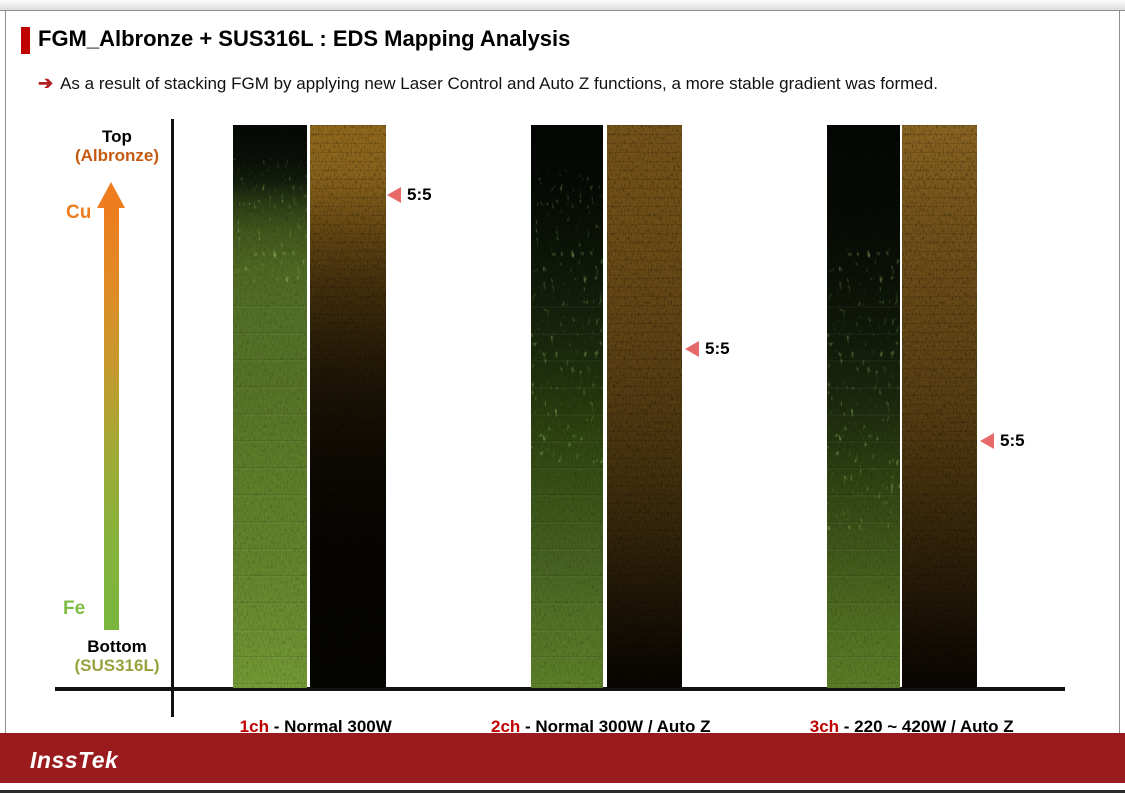 Image resolution: width=1125 pixels, height=794 pixels. I want to click on cu-map-ch3, so click(939, 406).